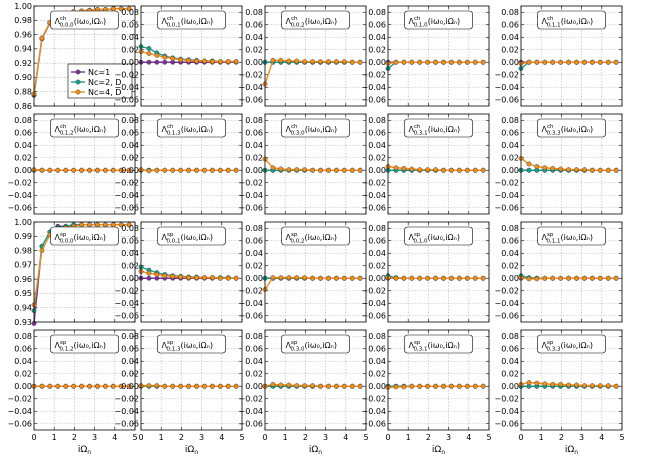 The height and width of the screenshot is (464, 656). I want to click on y-tick-label: 0.97, so click(23, 265).